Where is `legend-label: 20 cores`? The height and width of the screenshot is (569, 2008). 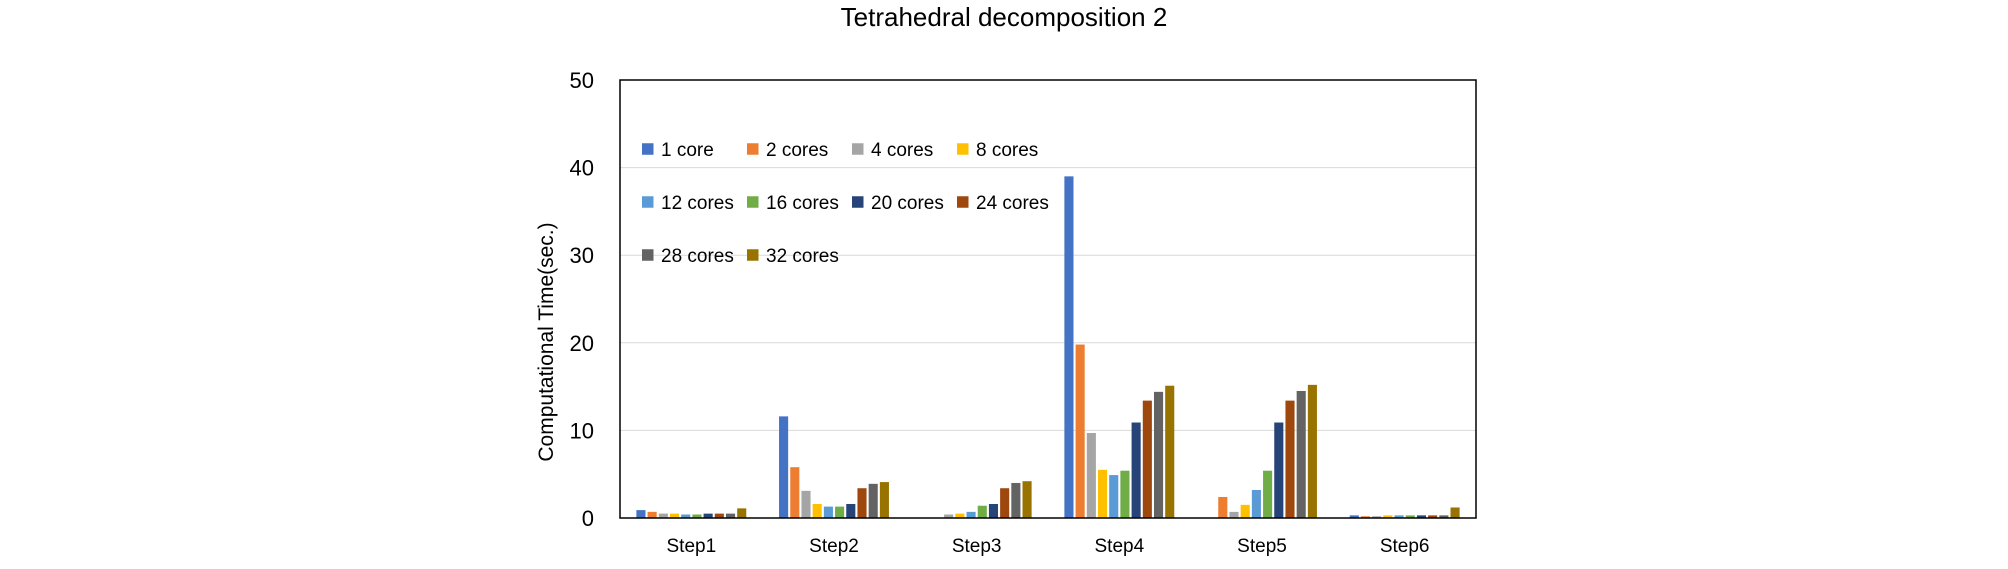 legend-label: 20 cores is located at coordinates (907, 203).